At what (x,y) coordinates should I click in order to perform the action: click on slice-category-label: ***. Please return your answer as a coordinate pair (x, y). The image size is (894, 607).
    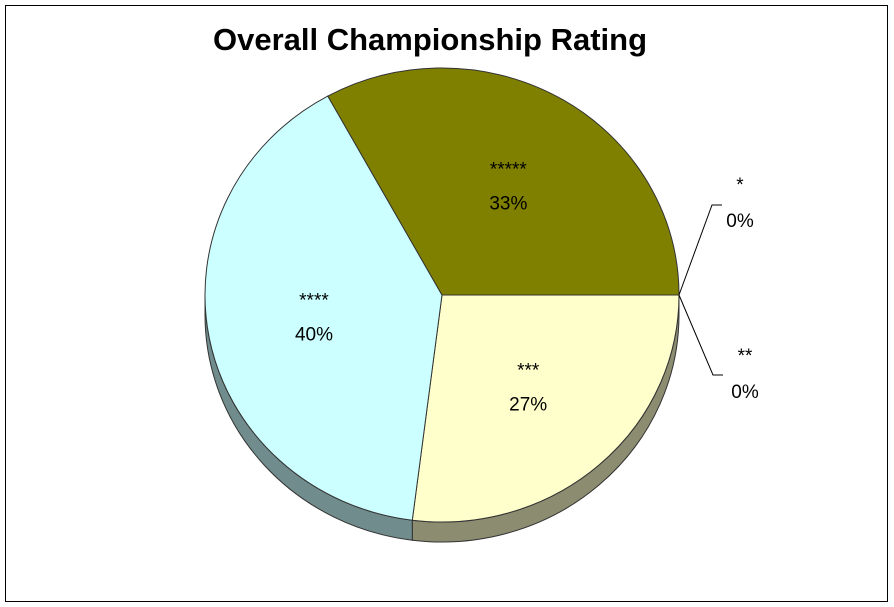
    Looking at the image, I should click on (528, 371).